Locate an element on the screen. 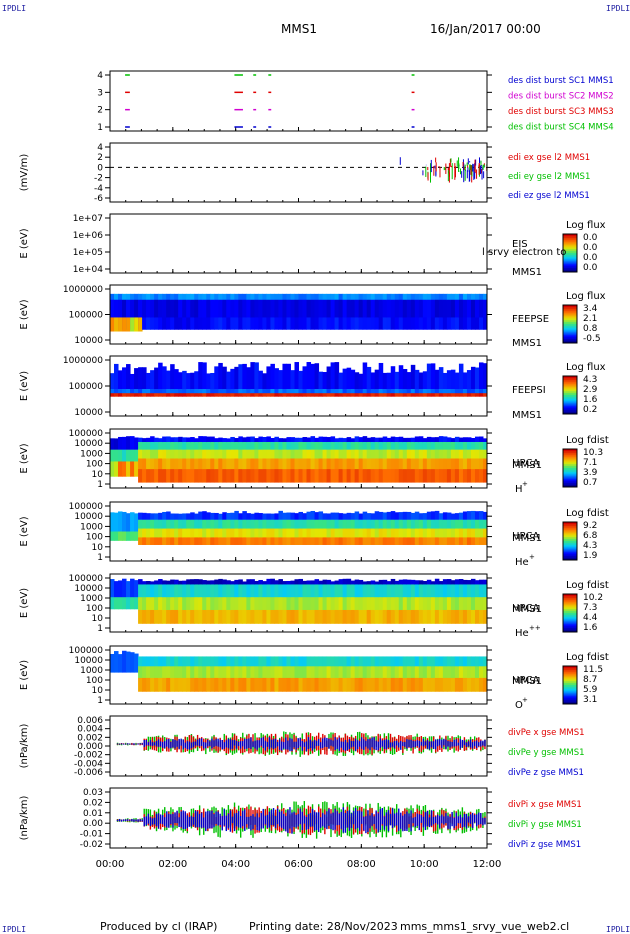 The height and width of the screenshot is (934, 630). y-tick-label: 0 is located at coordinates (100, 168).